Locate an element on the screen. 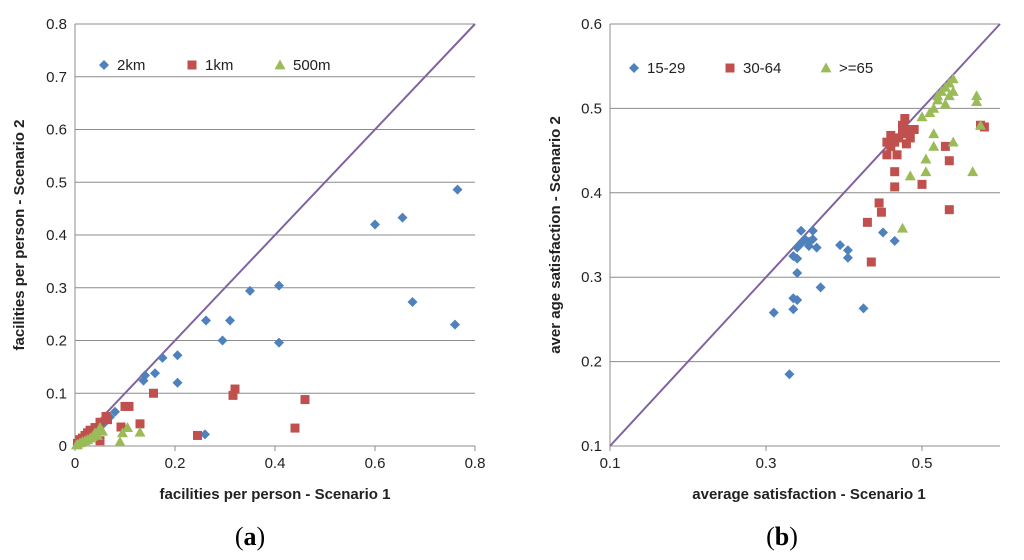  chart-b-y-tick-label: 0.1 is located at coordinates (591, 446).